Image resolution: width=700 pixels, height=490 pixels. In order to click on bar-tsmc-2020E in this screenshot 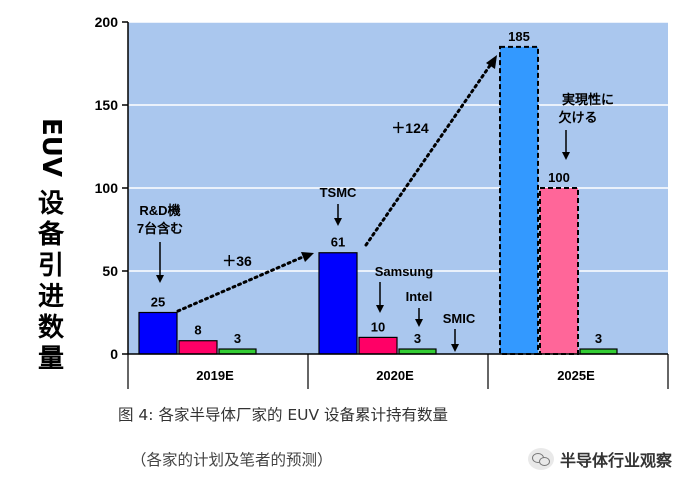, I will do `click(338, 303)`.